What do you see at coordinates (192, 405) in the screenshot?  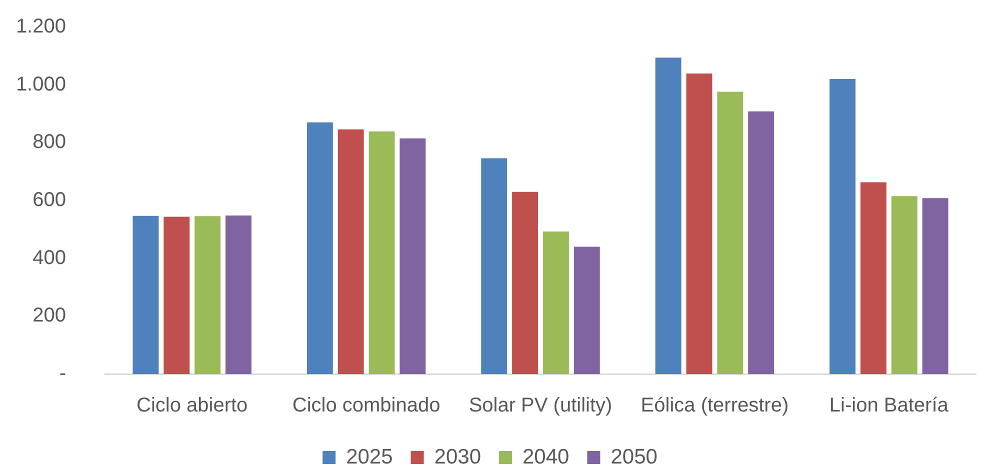 I see `x-tick-label: Ciclo abierto` at bounding box center [192, 405].